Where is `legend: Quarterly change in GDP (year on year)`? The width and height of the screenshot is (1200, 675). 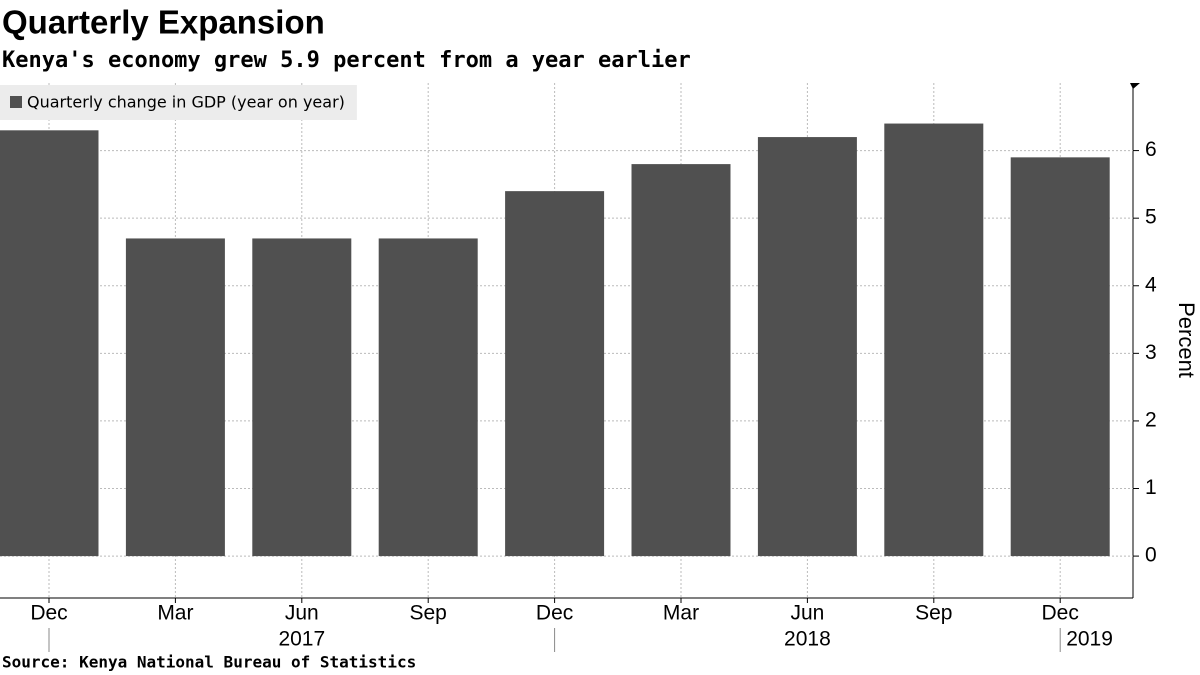
legend: Quarterly change in GDP (year on year) is located at coordinates (178, 102).